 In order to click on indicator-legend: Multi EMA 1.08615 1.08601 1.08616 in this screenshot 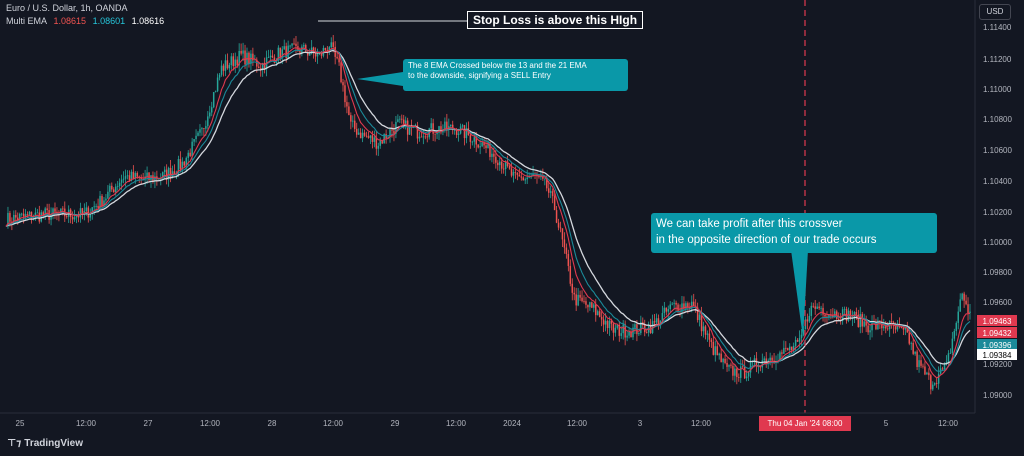, I will do `click(87, 21)`.